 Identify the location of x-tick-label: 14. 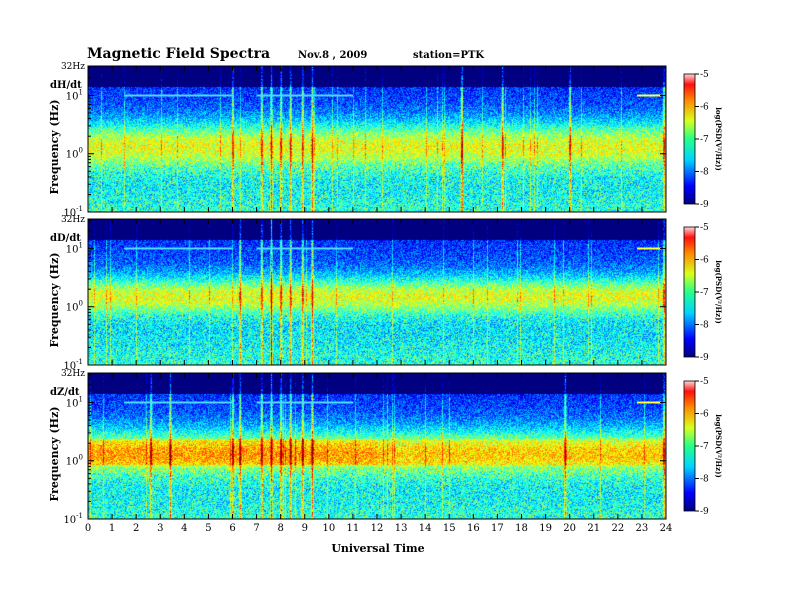
(425, 528).